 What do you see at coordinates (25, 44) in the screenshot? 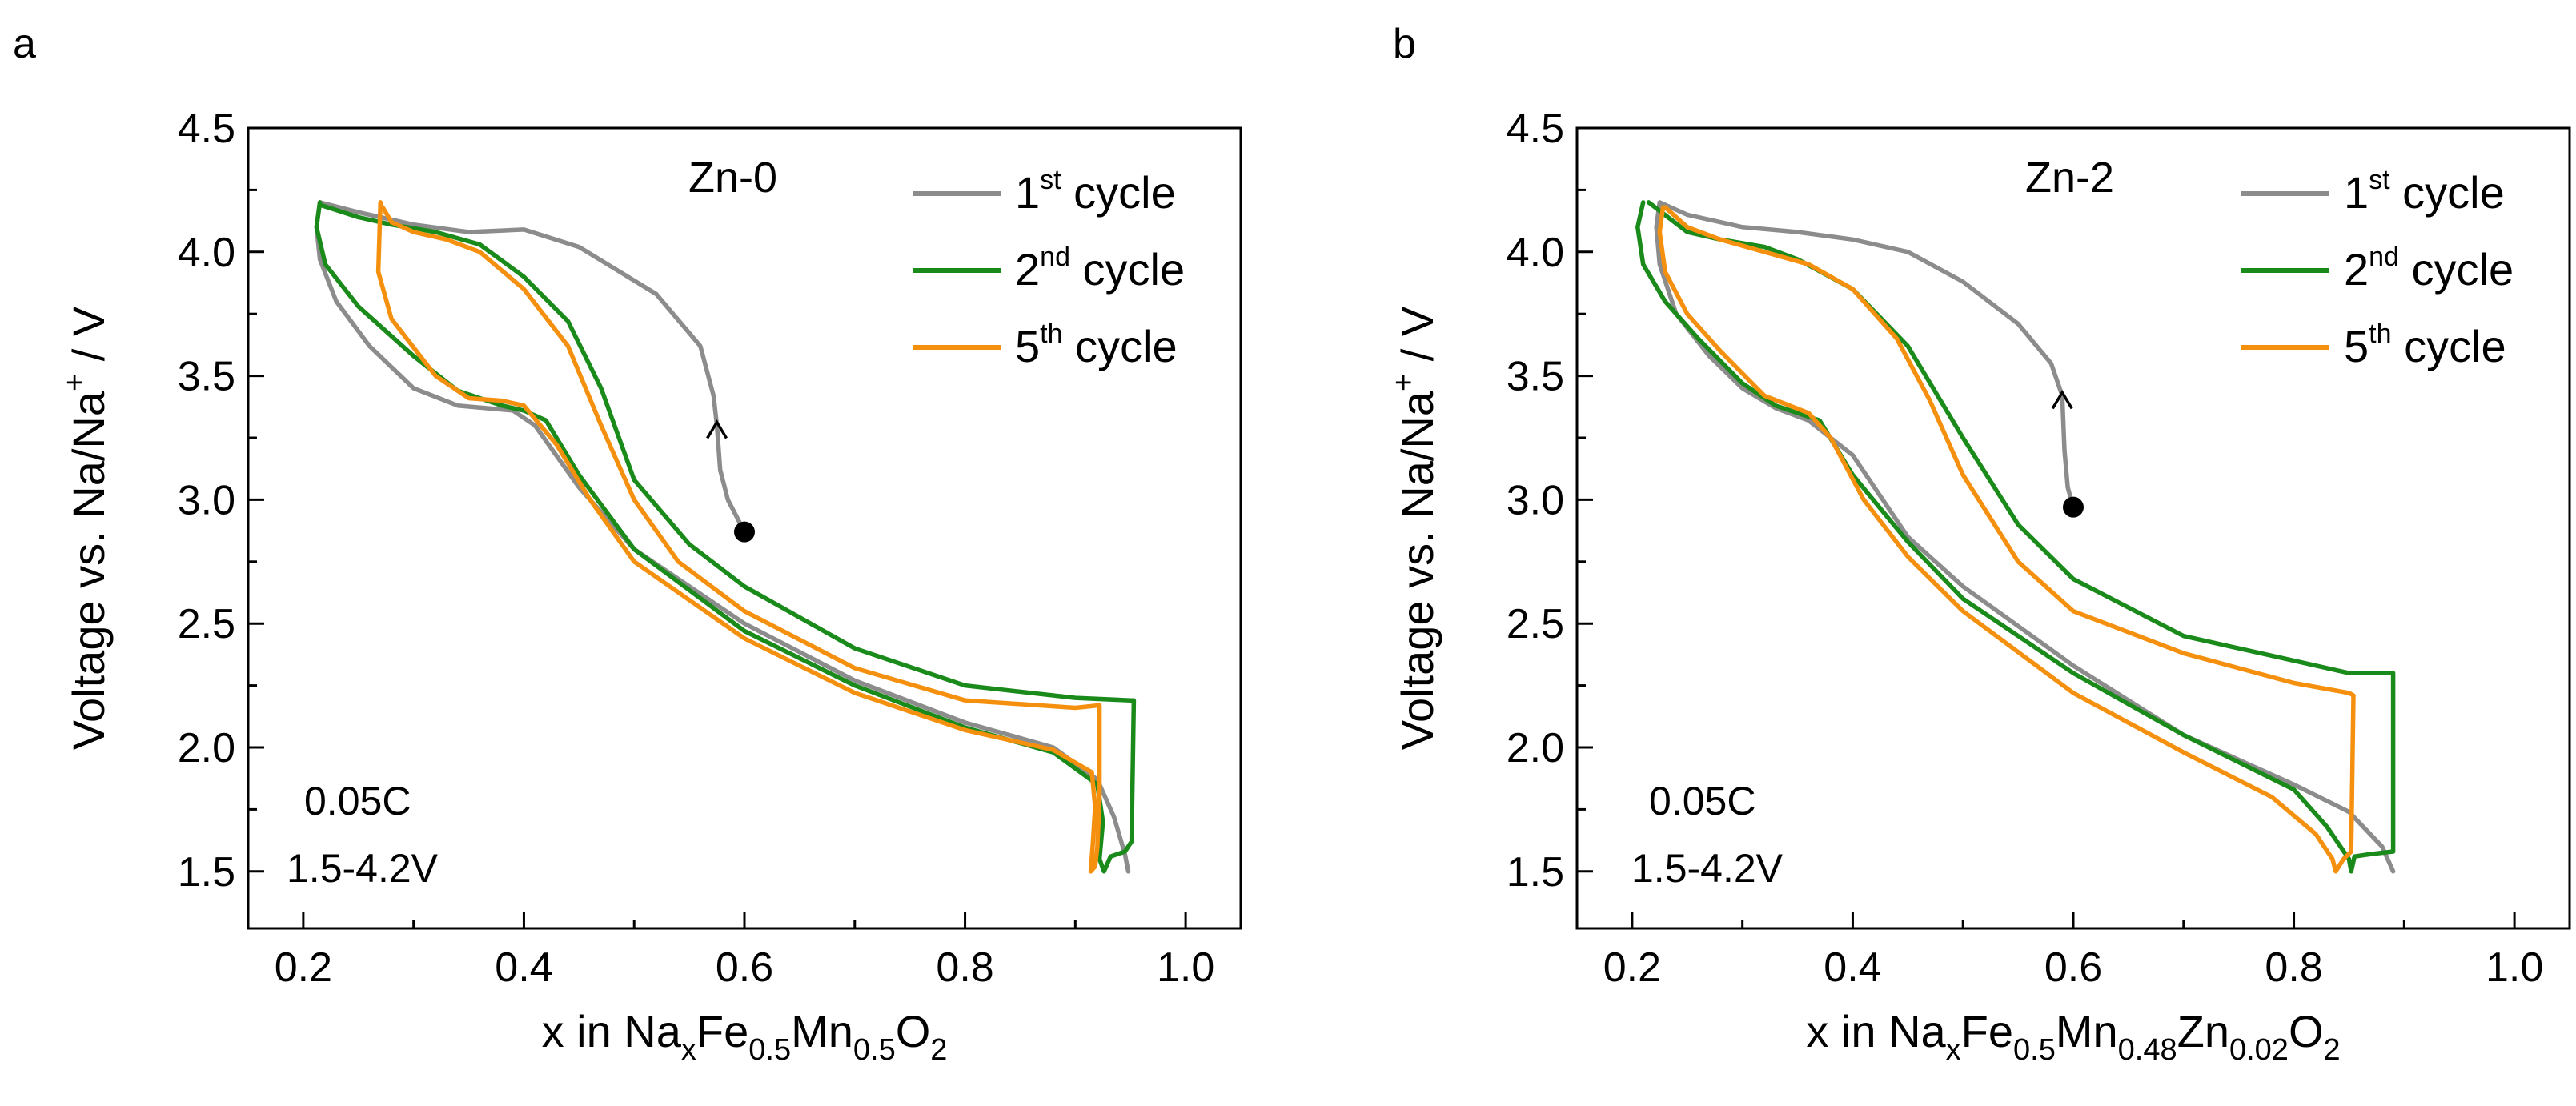
I see `panel-letter-a: a` at bounding box center [25, 44].